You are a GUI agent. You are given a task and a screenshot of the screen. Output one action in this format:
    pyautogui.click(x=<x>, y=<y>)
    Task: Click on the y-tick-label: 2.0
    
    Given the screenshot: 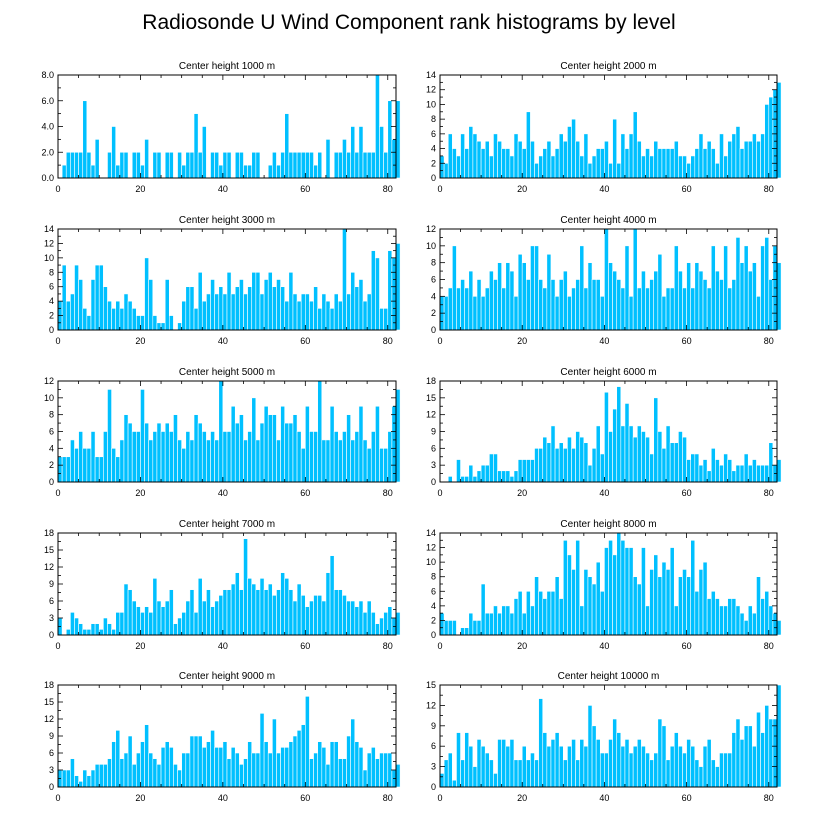 What is the action you would take?
    pyautogui.click(x=47, y=152)
    